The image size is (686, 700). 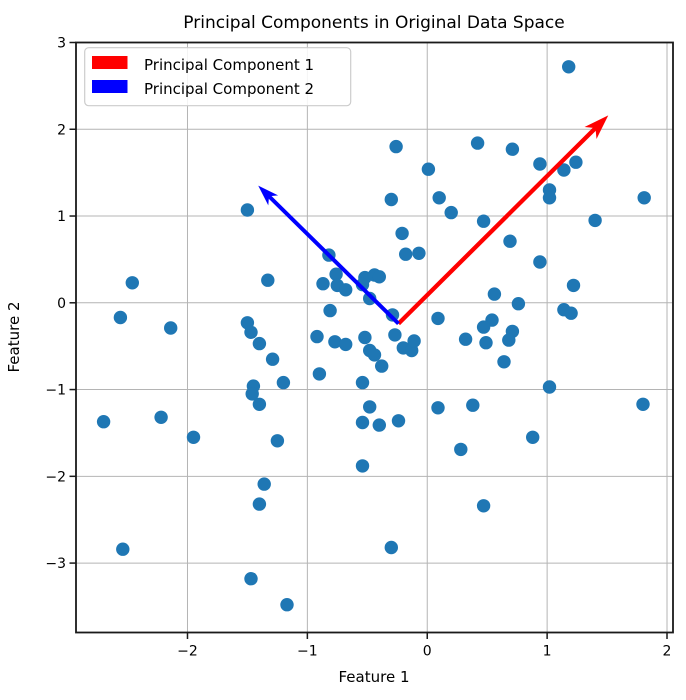 I want to click on x-tick-label: −1, so click(x=307, y=652).